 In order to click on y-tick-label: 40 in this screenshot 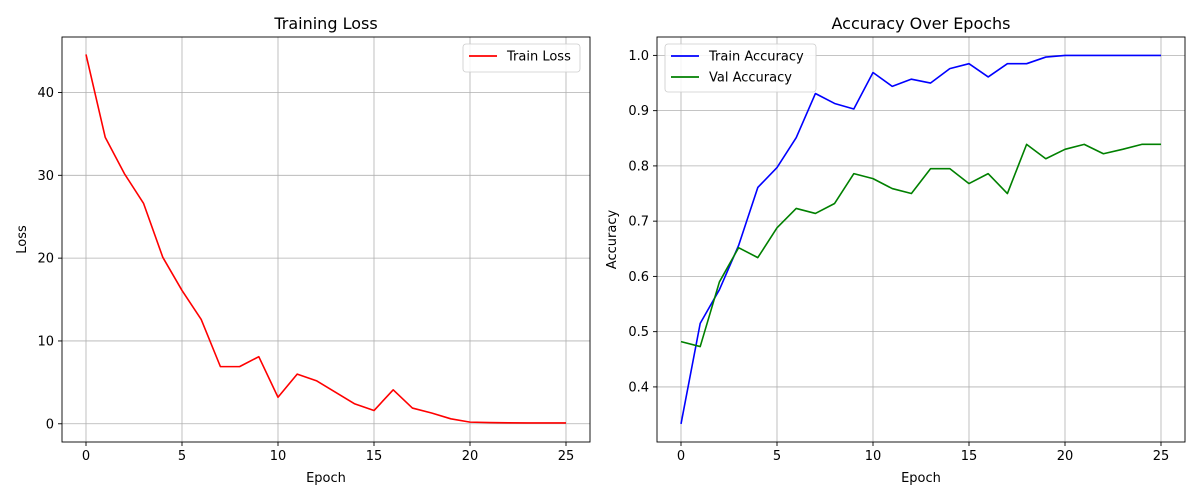, I will do `click(45, 93)`.